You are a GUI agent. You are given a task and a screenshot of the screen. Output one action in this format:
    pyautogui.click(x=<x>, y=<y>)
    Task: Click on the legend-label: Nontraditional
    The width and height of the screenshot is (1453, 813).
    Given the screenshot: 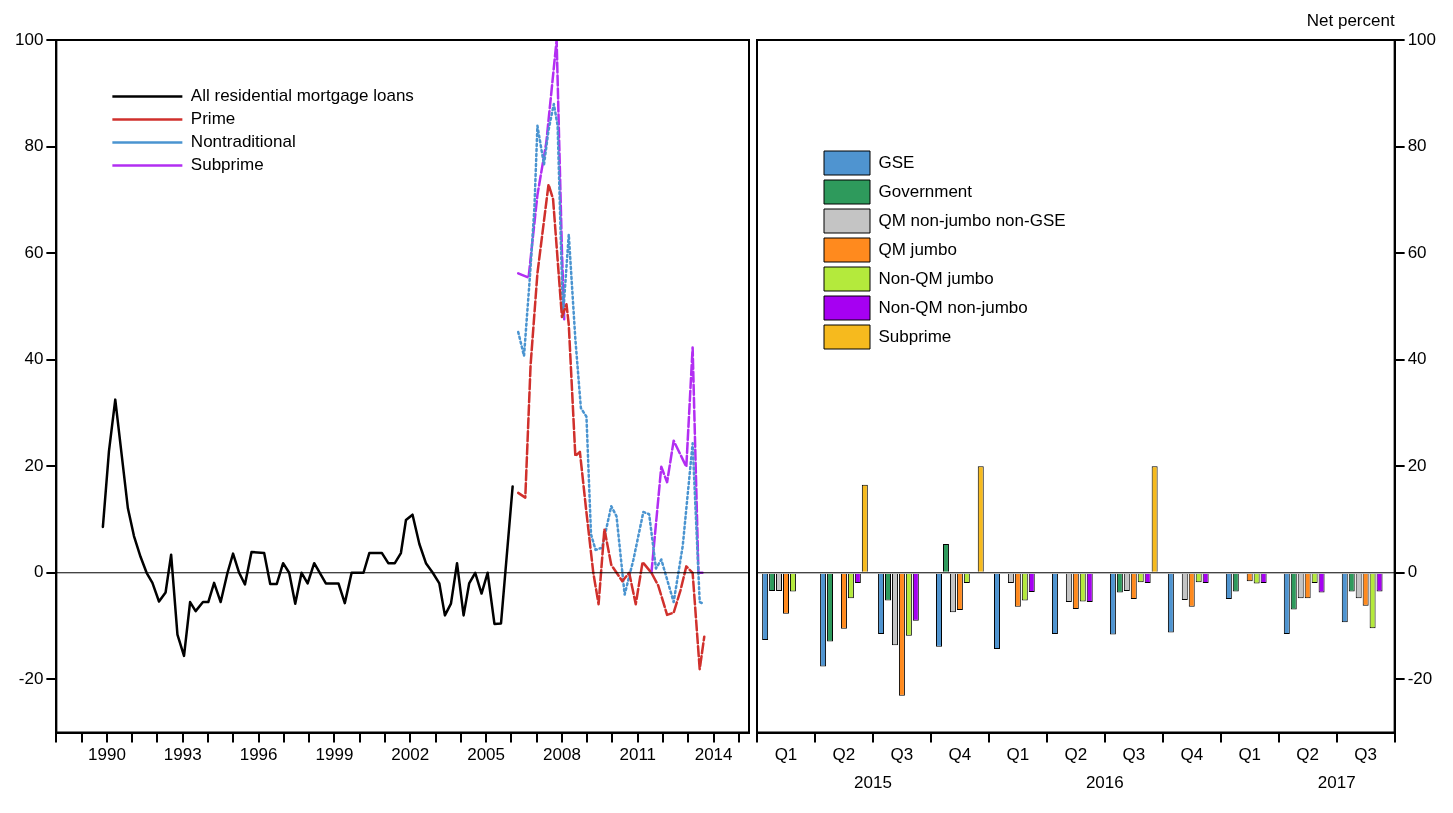 What is the action you would take?
    pyautogui.click(x=243, y=142)
    